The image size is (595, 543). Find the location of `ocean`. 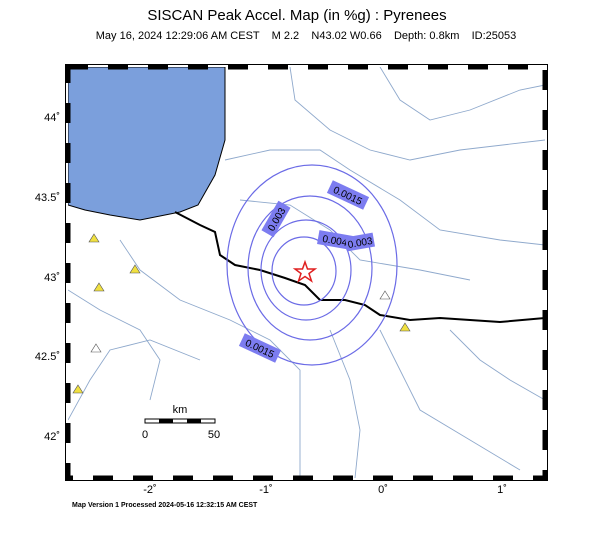

ocean is located at coordinates (147, 144).